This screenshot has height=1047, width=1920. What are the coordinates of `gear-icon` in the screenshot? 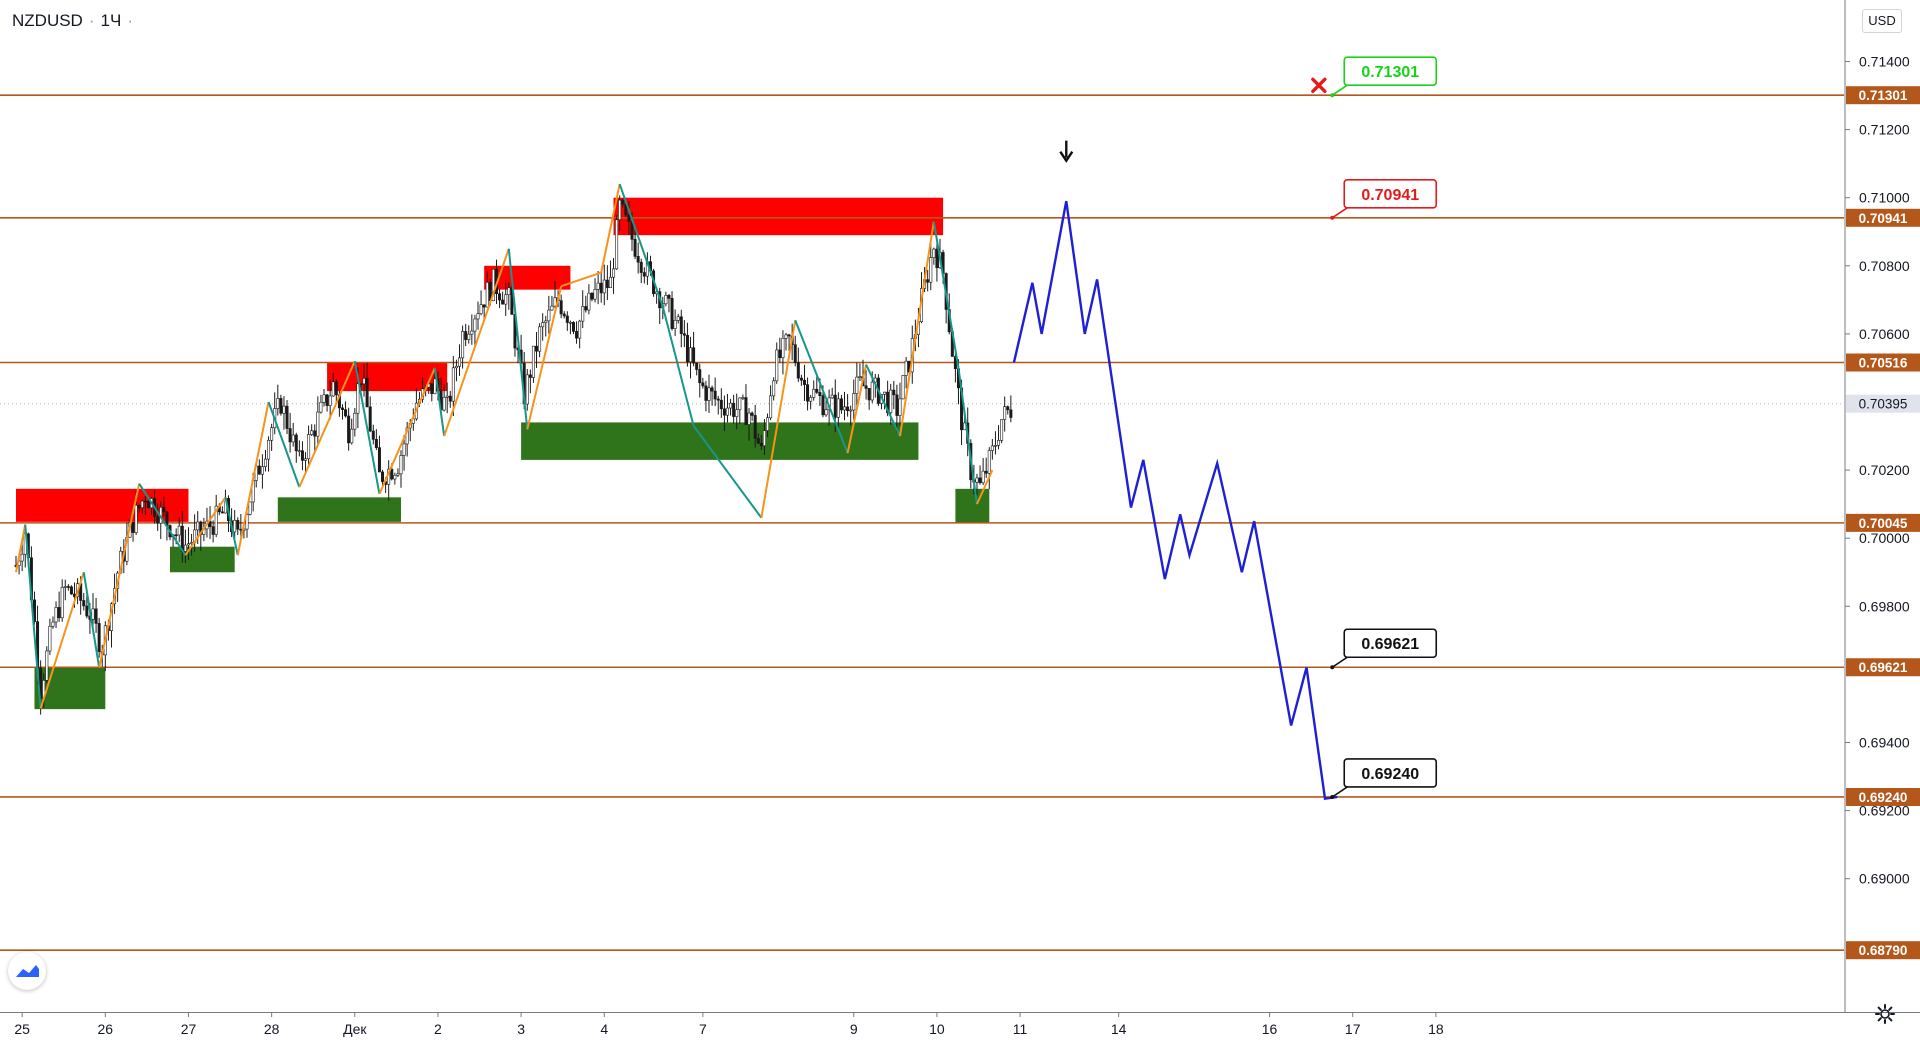 It's located at (1885, 1014).